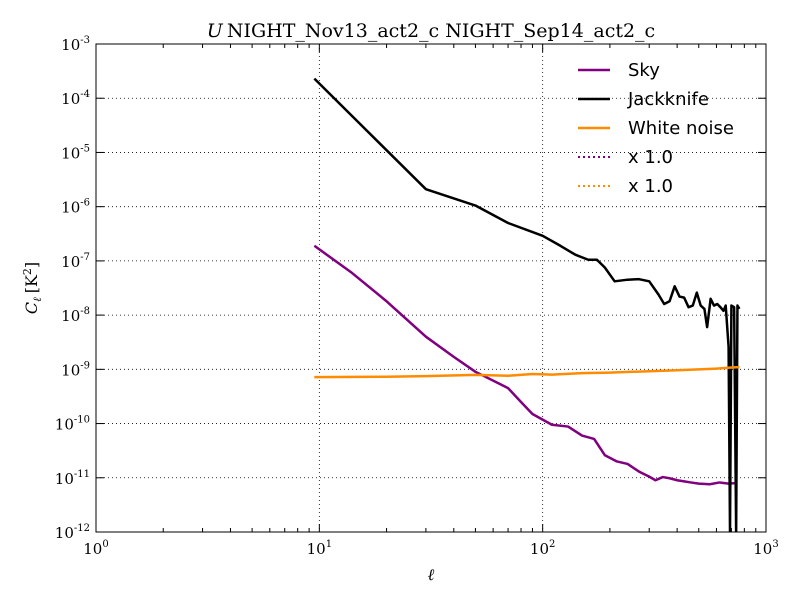 The height and width of the screenshot is (600, 800). I want to click on y-tick-label: 10⁻⁷, so click(75, 261).